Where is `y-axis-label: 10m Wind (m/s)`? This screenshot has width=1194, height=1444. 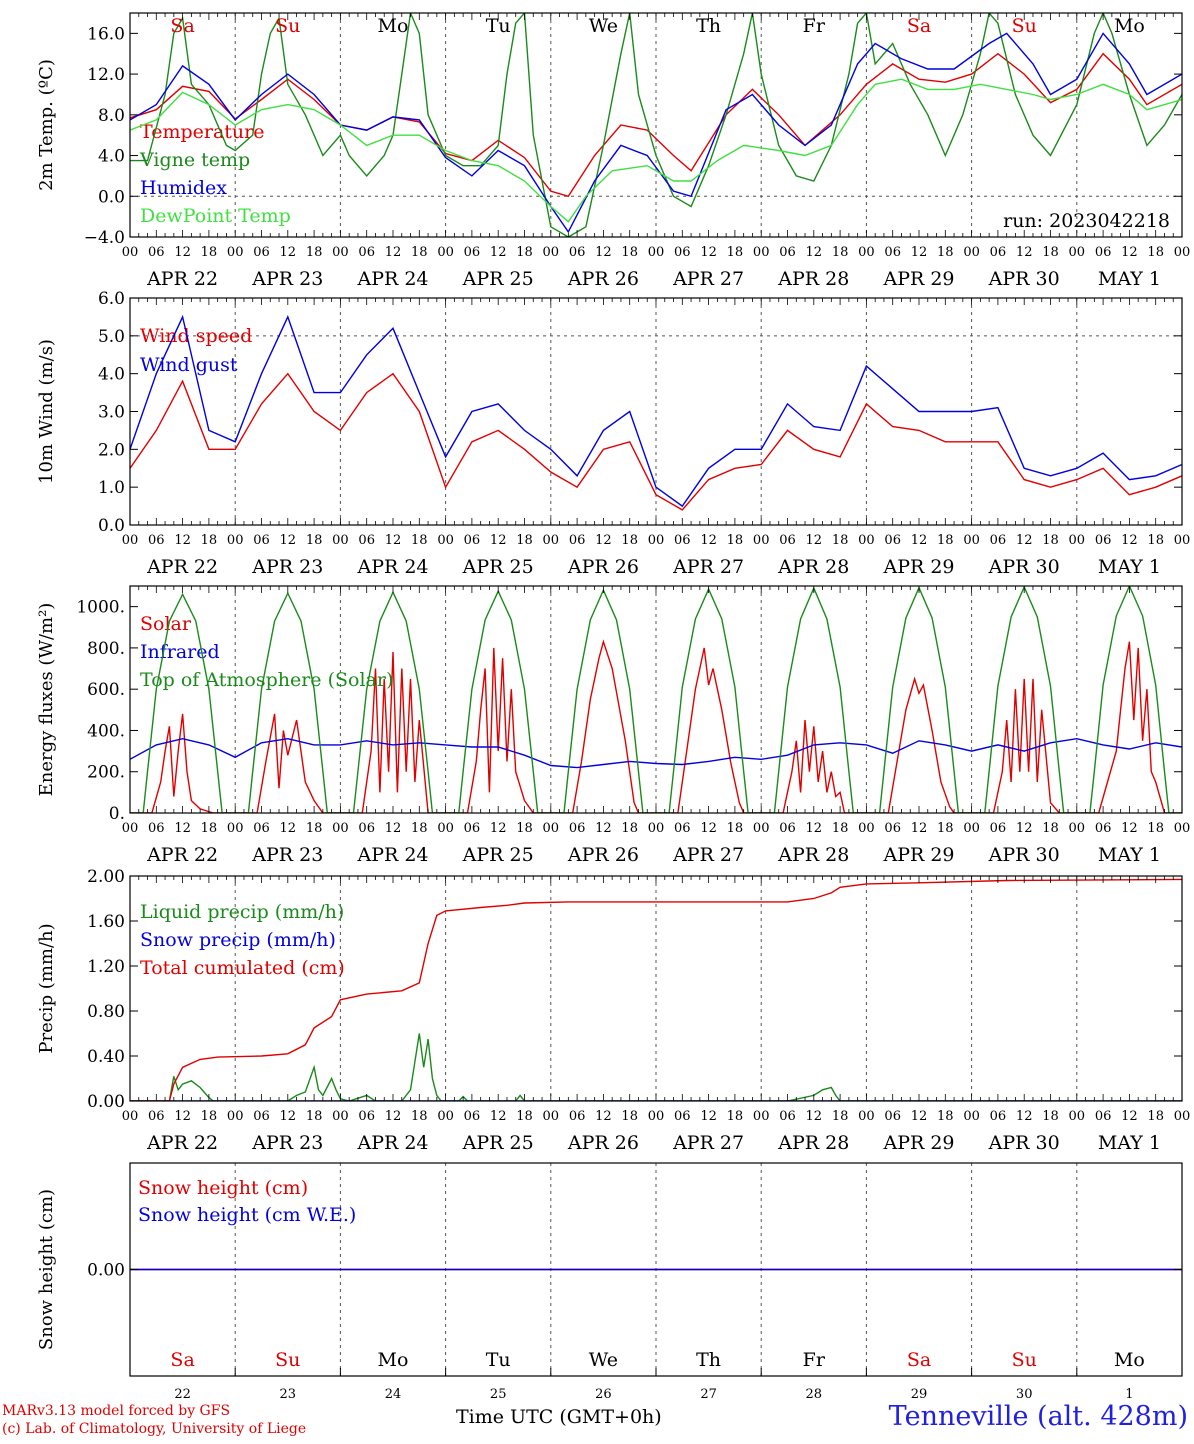
y-axis-label: 10m Wind (m/s) is located at coordinates (46, 411).